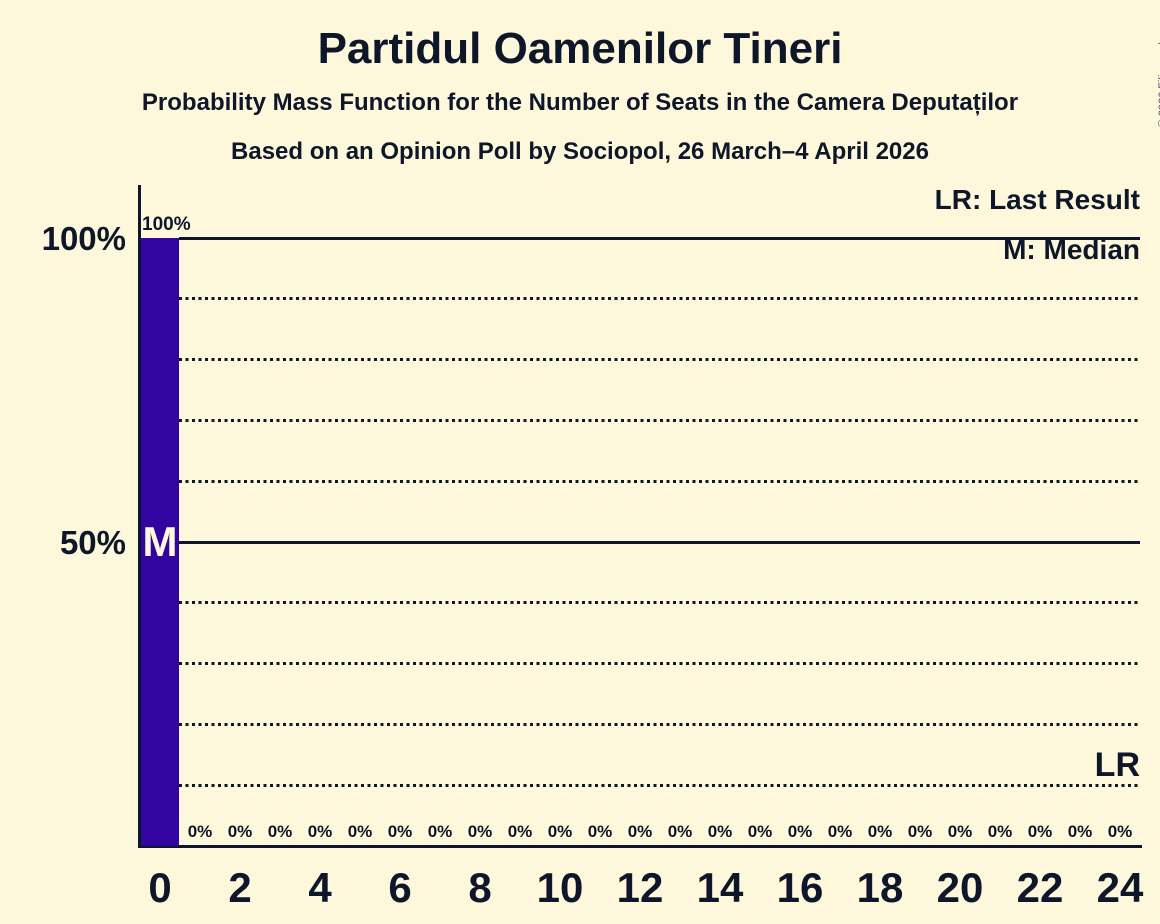  Describe the element at coordinates (480, 887) in the screenshot. I see `x-axis-tick-label-8: 8` at that location.